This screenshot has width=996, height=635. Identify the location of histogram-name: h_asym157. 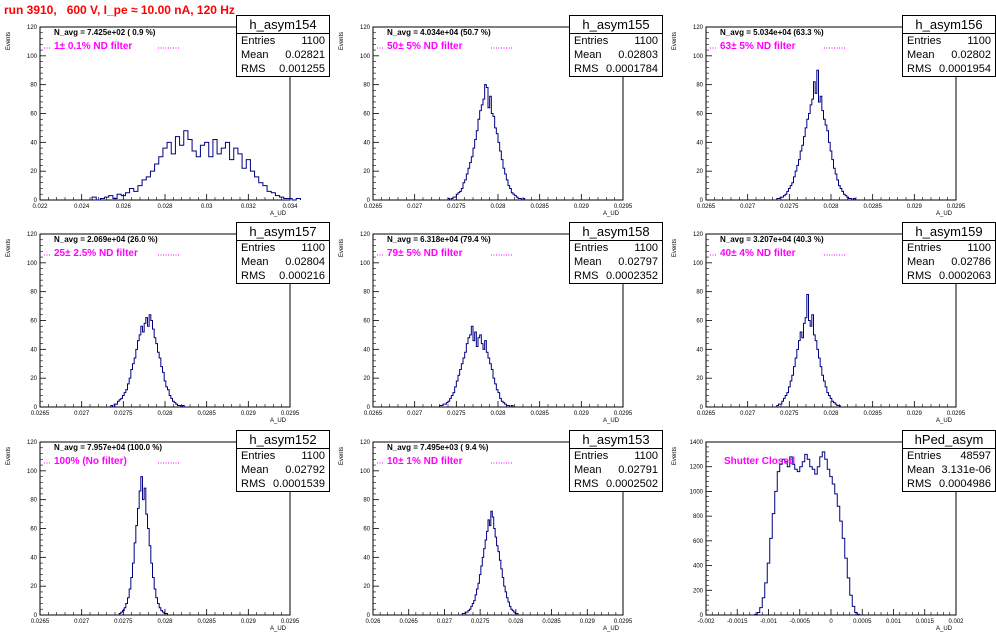
(283, 232).